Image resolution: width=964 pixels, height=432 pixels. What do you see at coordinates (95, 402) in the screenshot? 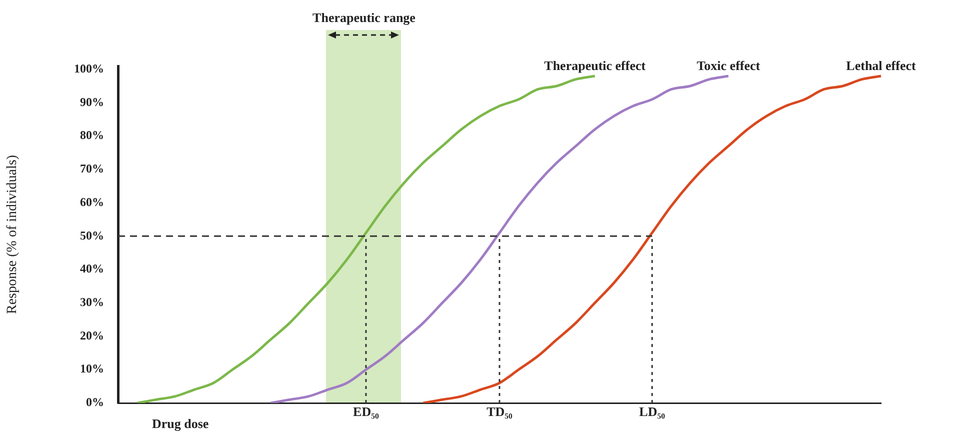
I see `y-tick-label: 0%` at bounding box center [95, 402].